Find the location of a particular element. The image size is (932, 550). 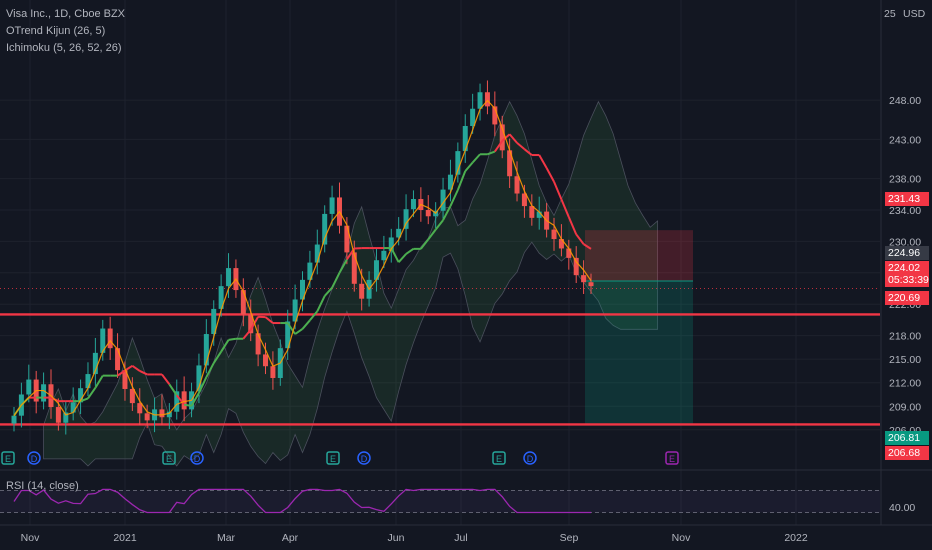

legend-rsi: RSI (14, close) is located at coordinates (42, 486).